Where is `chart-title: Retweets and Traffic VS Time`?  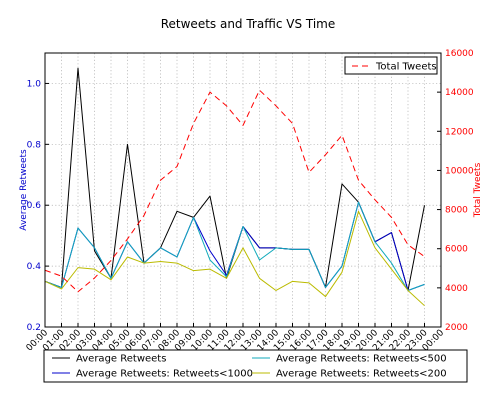 chart-title: Retweets and Traffic VS Time is located at coordinates (248, 24).